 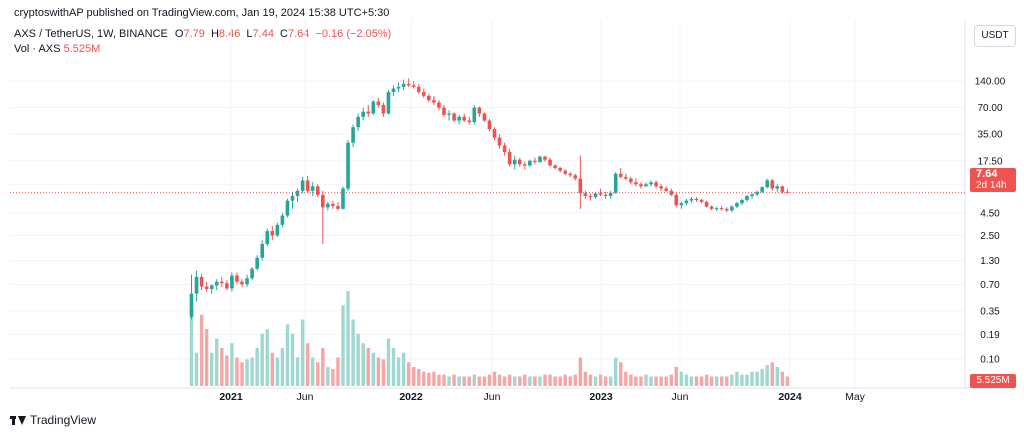 I want to click on tradingview-logo: TradingView, so click(x=53, y=420).